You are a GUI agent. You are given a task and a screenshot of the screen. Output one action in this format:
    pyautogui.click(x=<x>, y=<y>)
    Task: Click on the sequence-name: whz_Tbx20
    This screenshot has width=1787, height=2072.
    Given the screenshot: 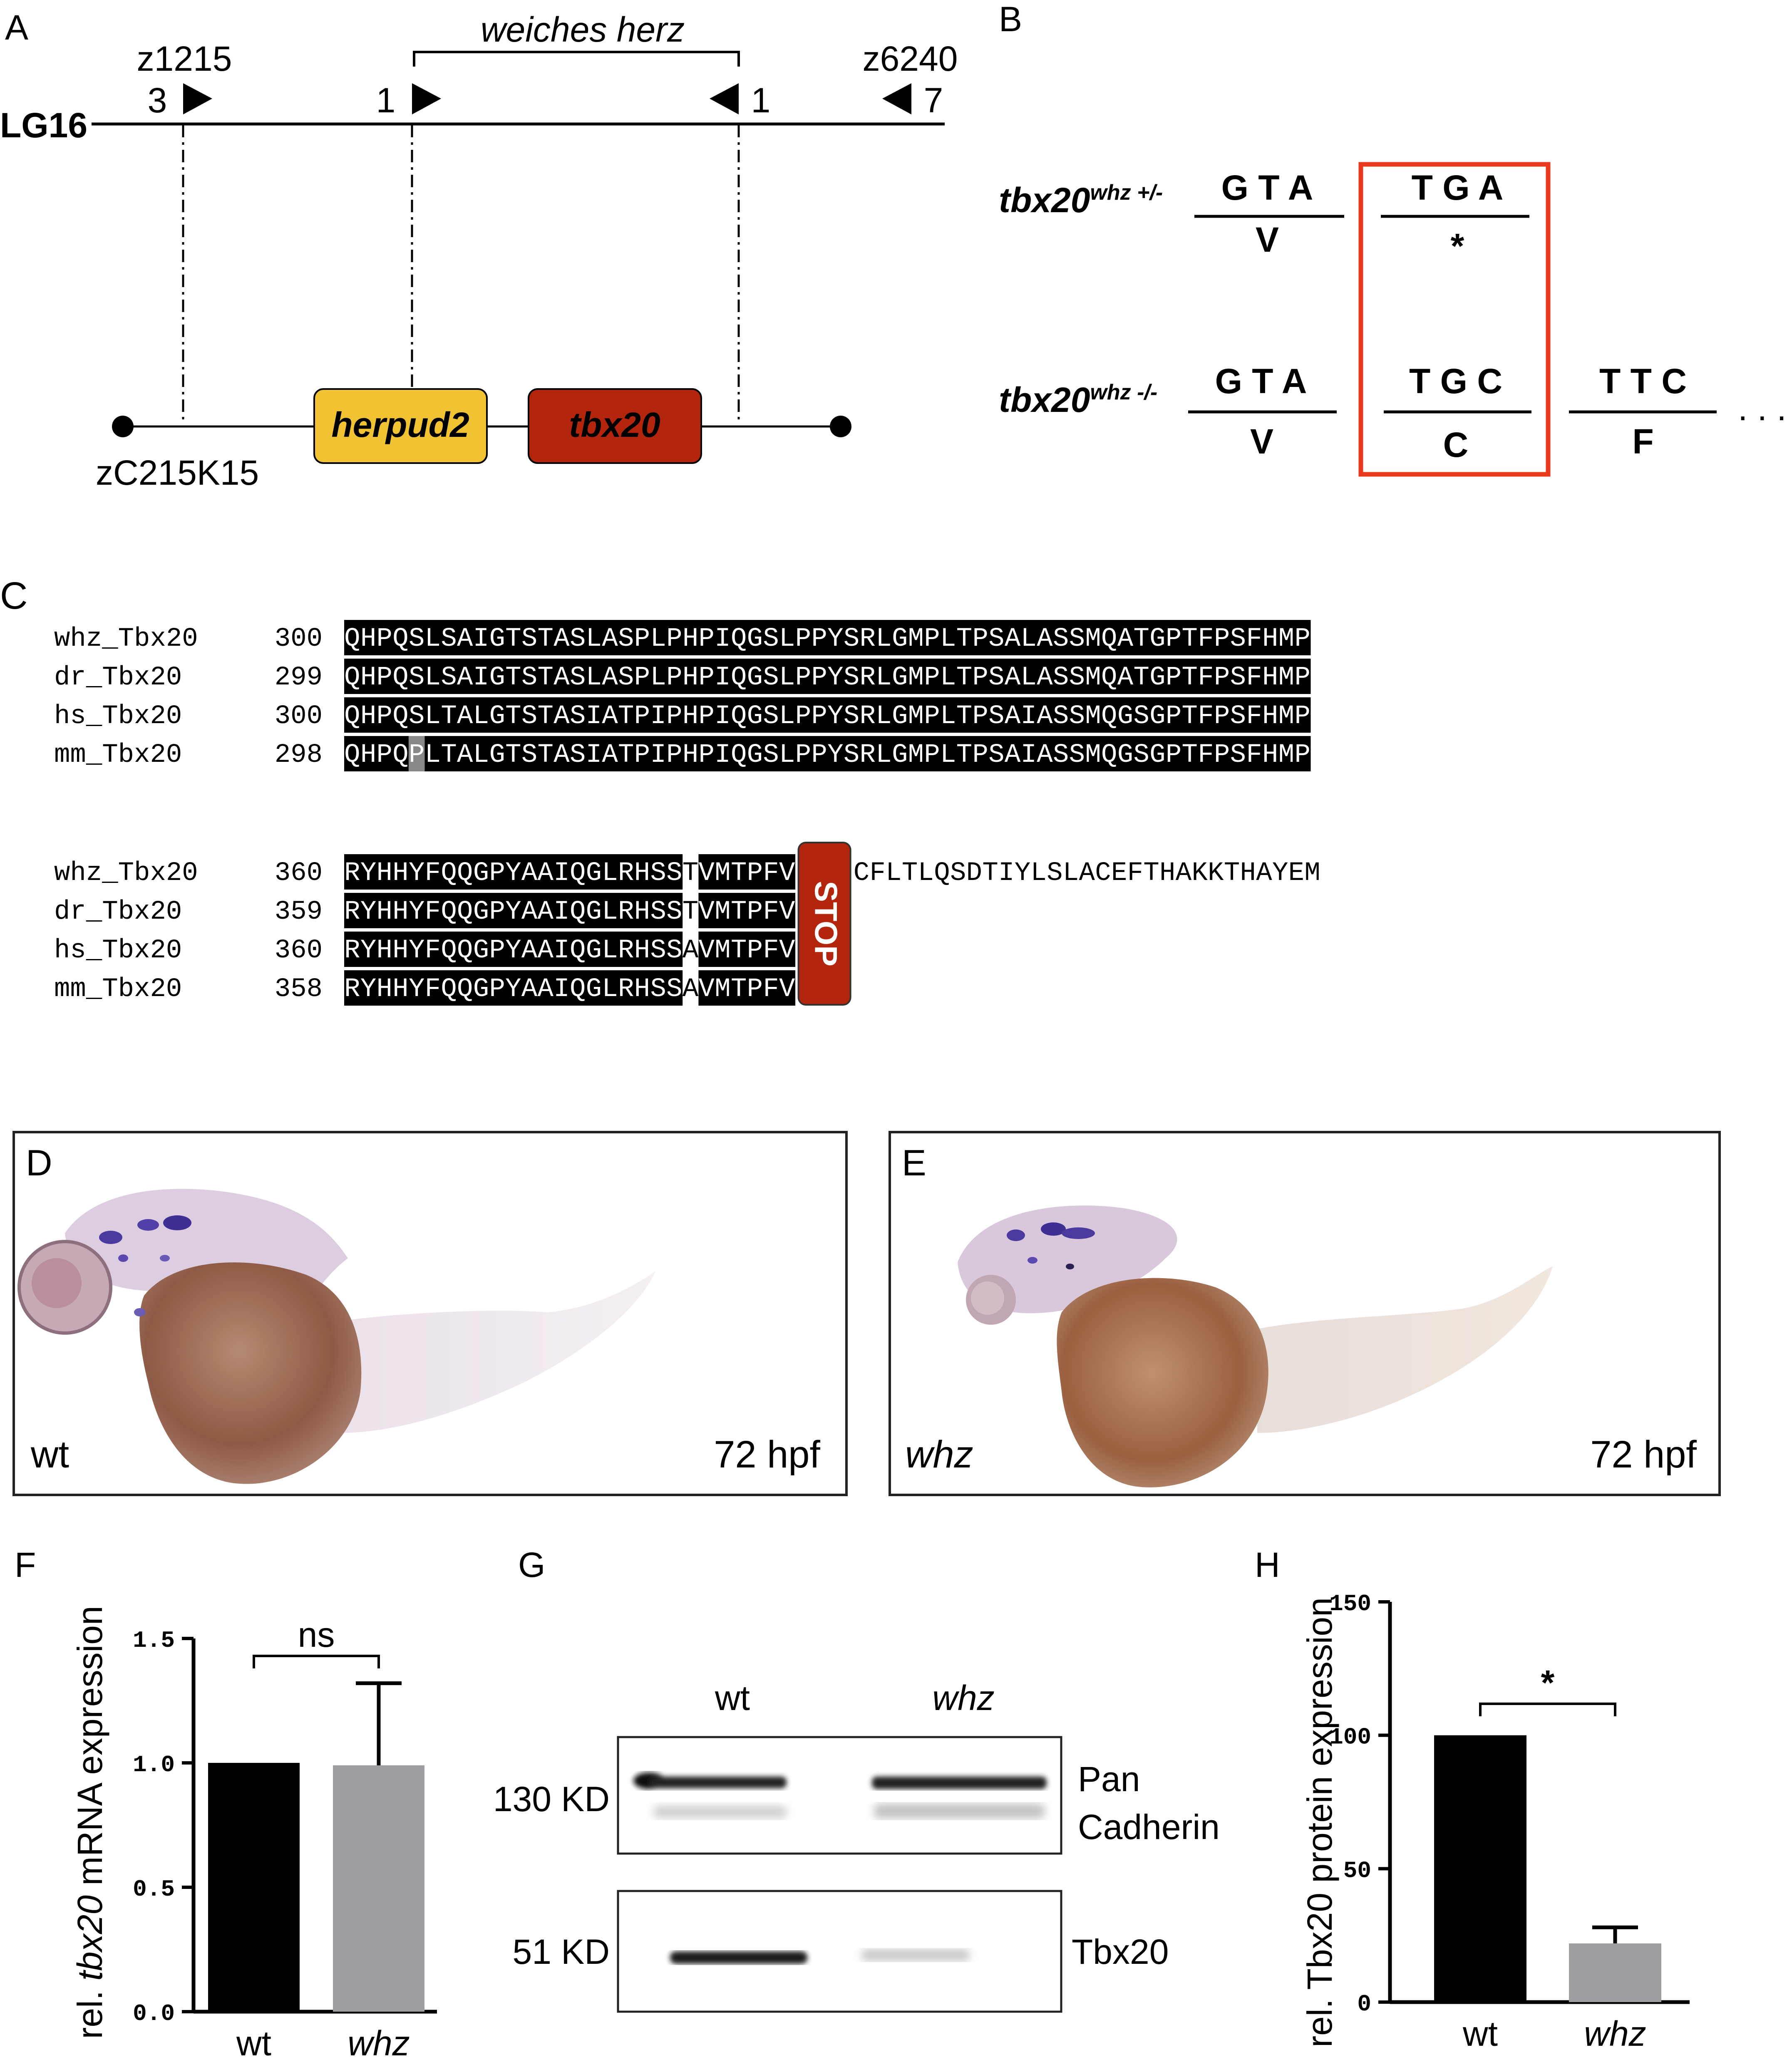 What is the action you would take?
    pyautogui.click(x=126, y=873)
    